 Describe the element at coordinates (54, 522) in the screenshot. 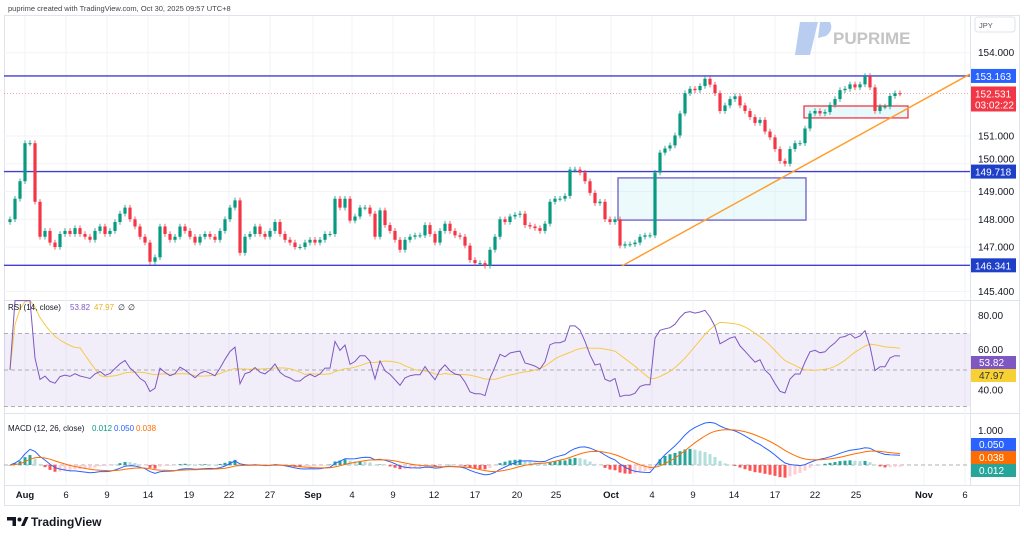

I see `tradingview-logo: TradingView` at that location.